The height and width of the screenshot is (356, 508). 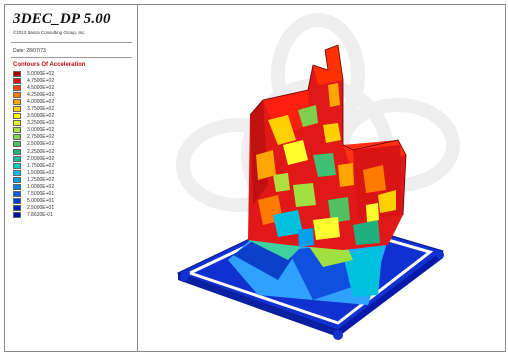 What do you see at coordinates (62, 19) in the screenshot?
I see `app-title: 3DEC_DP 5.00` at bounding box center [62, 19].